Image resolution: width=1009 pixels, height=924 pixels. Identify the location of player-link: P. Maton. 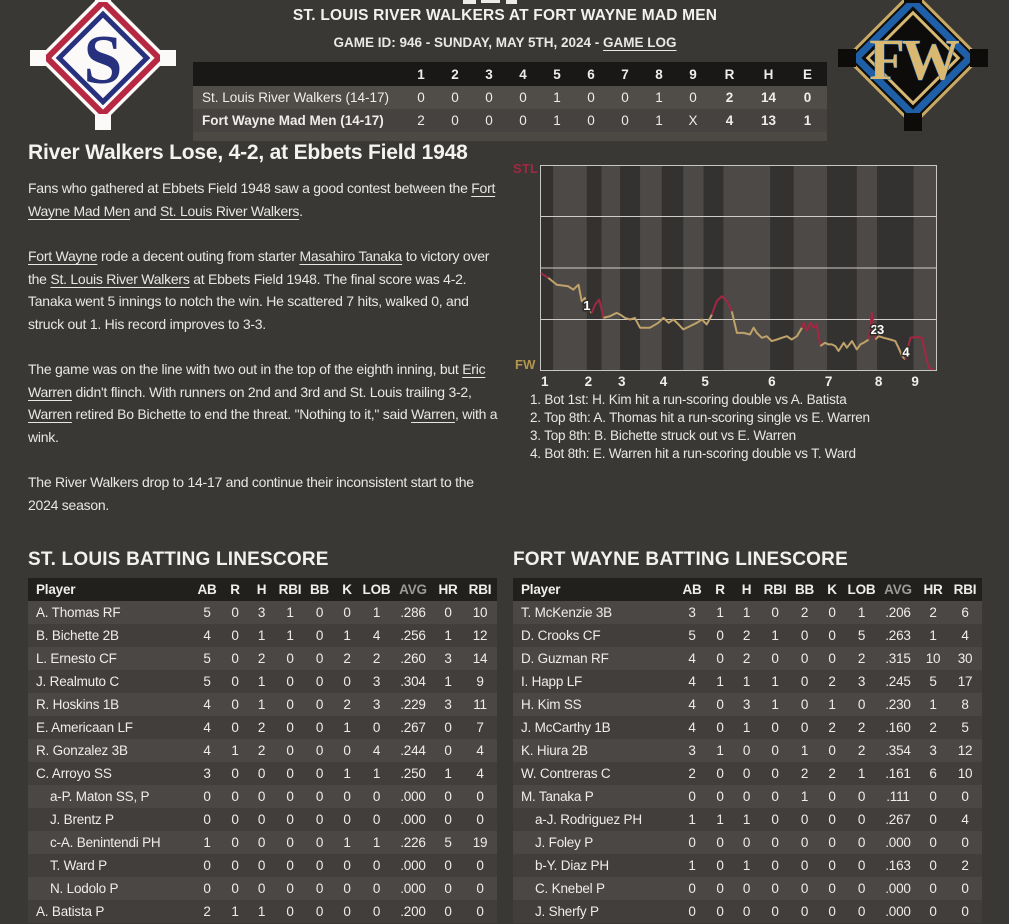
(87, 796).